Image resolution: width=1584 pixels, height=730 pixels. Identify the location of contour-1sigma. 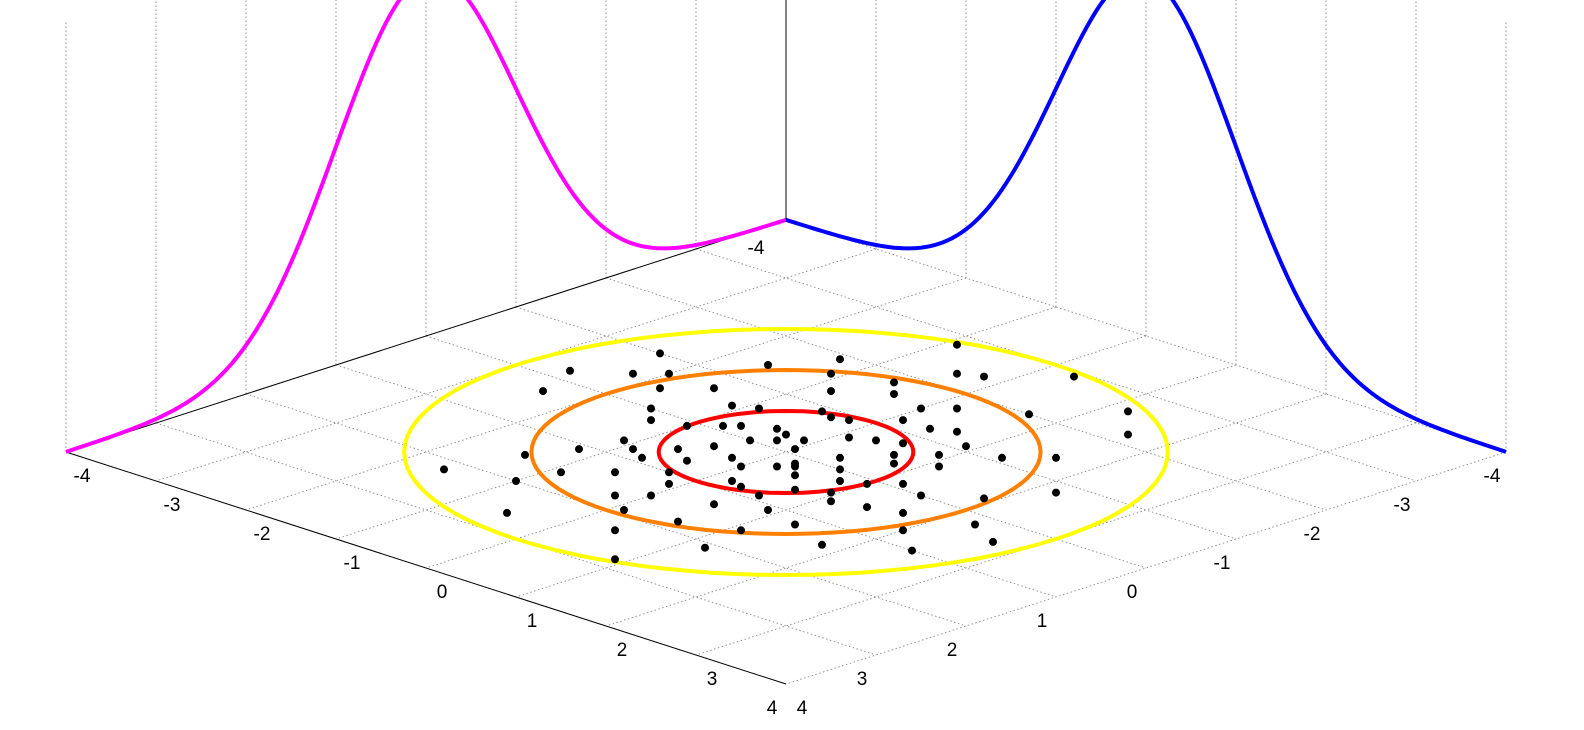
(786, 452).